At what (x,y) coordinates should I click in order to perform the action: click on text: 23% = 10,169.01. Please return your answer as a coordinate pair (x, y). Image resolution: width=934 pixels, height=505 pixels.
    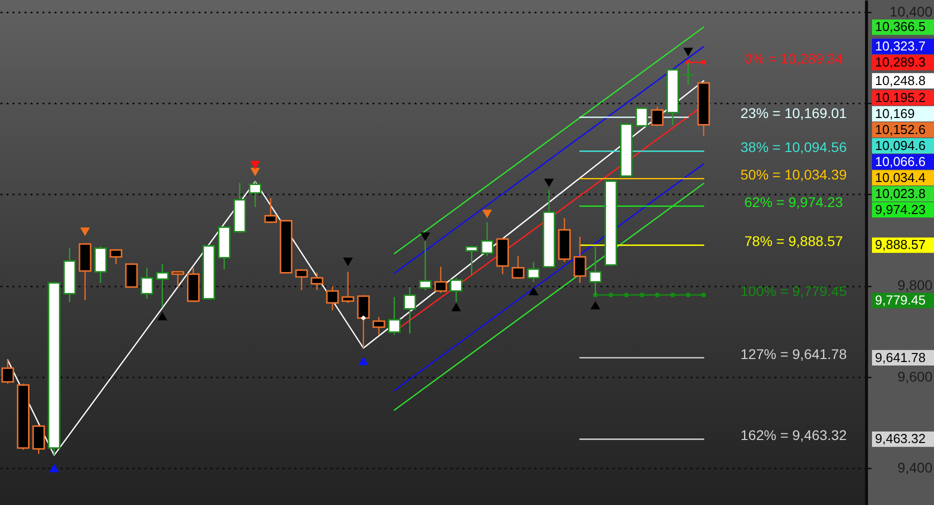
    Looking at the image, I should click on (793, 113).